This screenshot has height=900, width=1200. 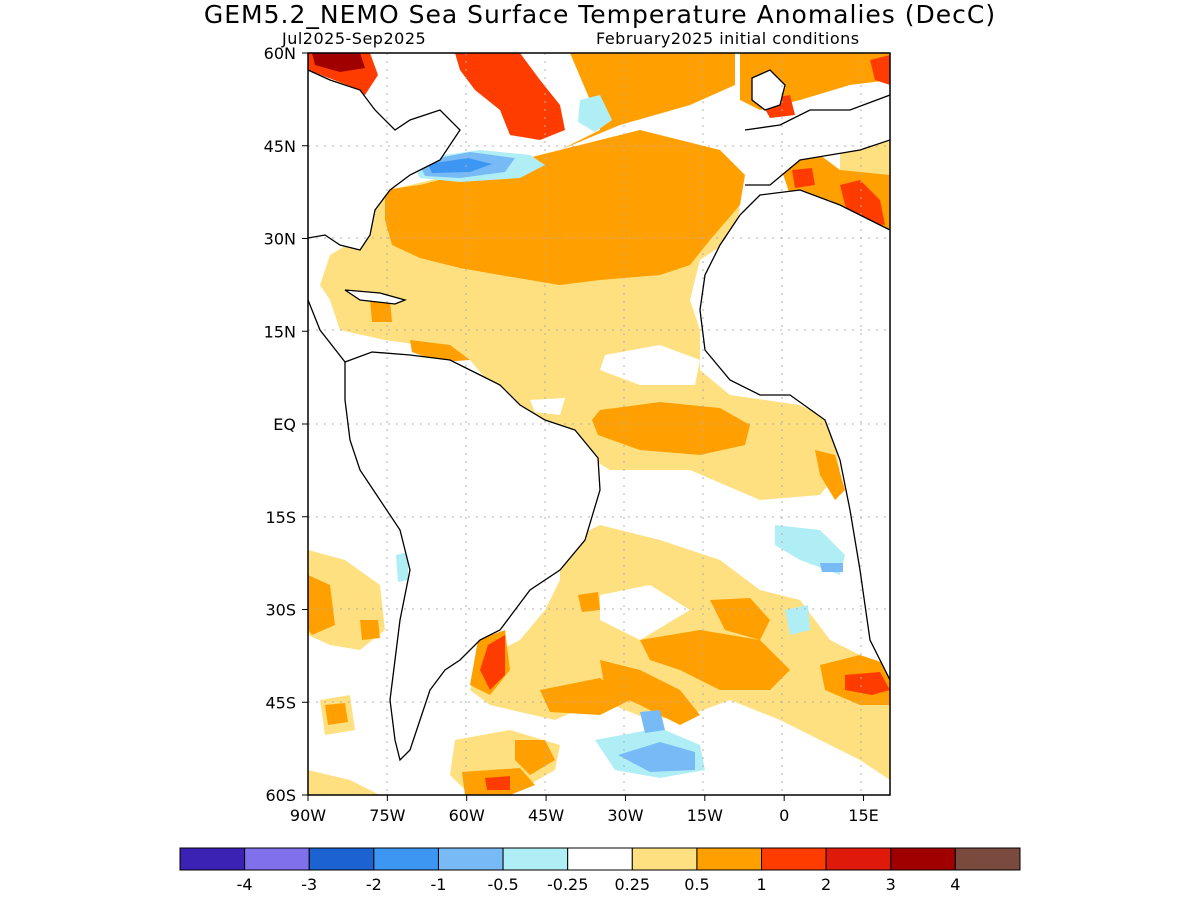 I want to click on landmass-africa, so click(x=795, y=435).